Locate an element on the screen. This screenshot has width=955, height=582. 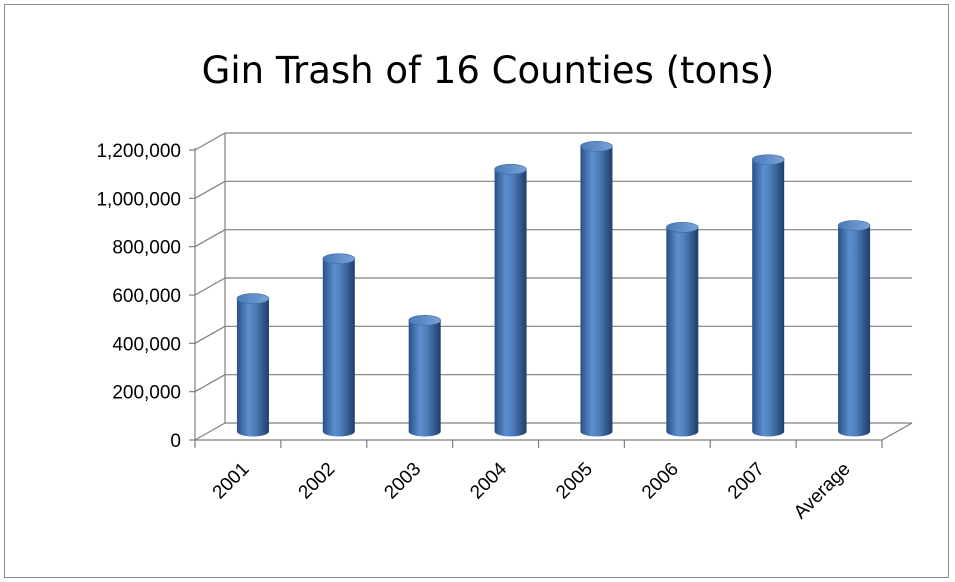
x-tick-label: 2004 is located at coordinates (488, 480).